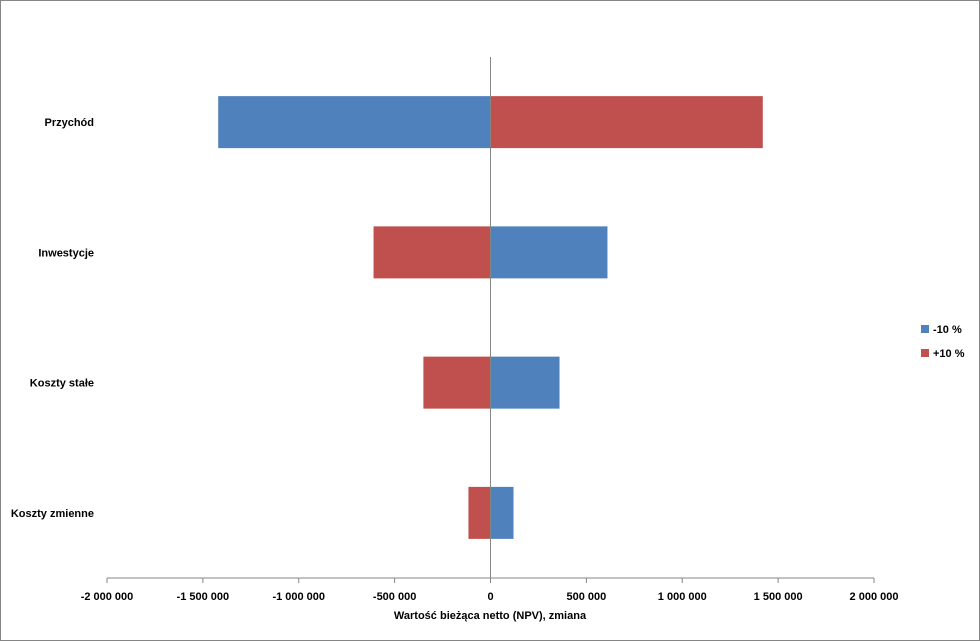 The image size is (980, 642). I want to click on x-tick-label: -500 000, so click(394, 597).